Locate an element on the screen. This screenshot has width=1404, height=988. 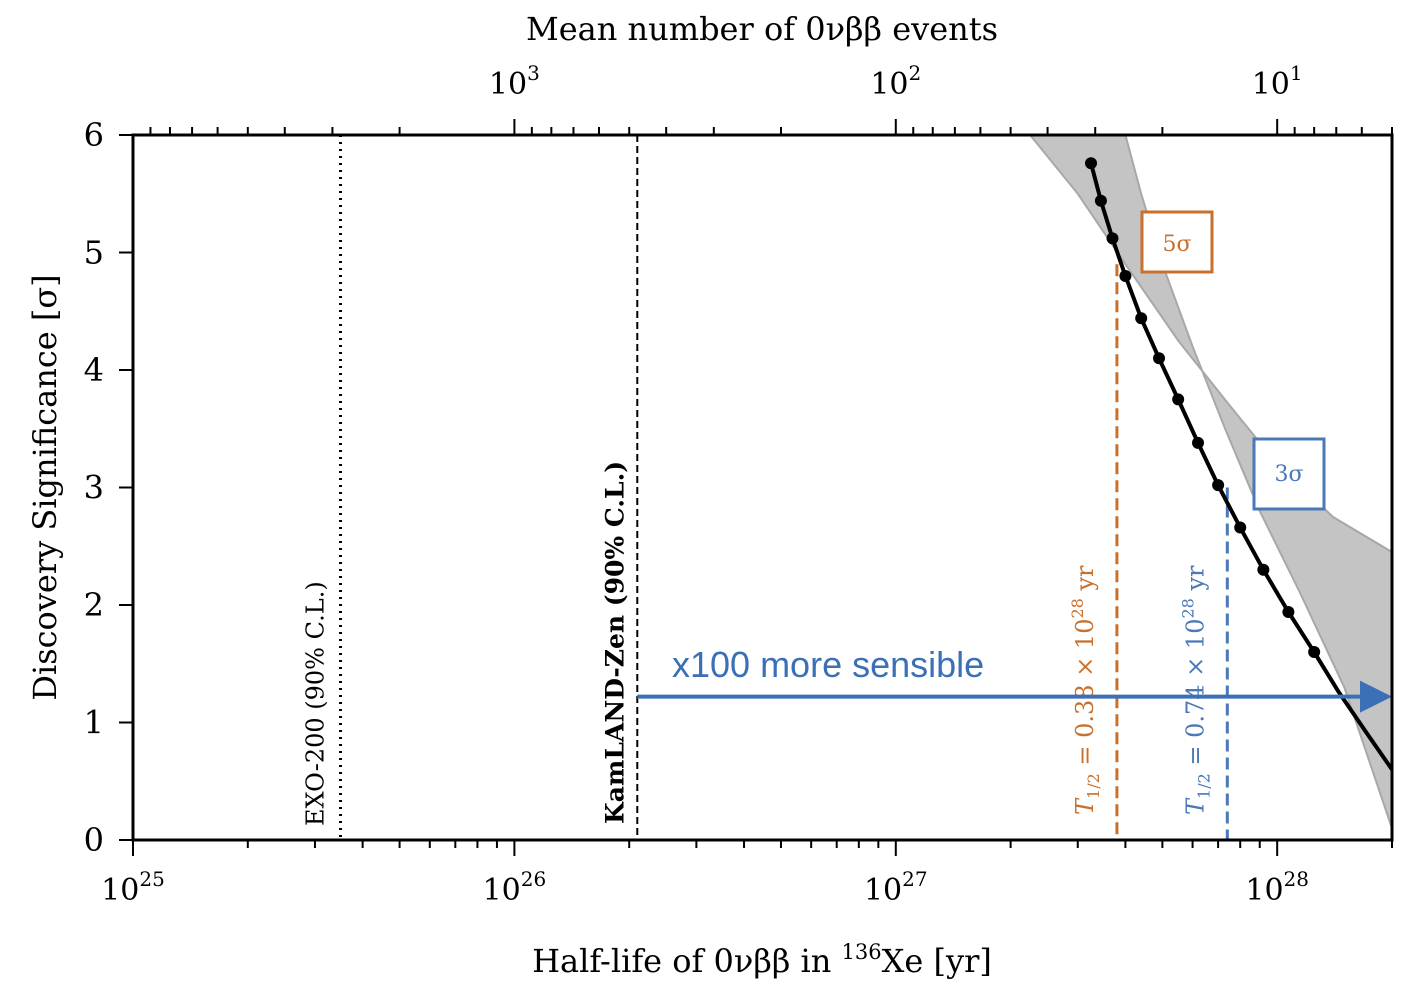
y-axis-label: Discovery Significance [σ] is located at coordinates (45, 487).